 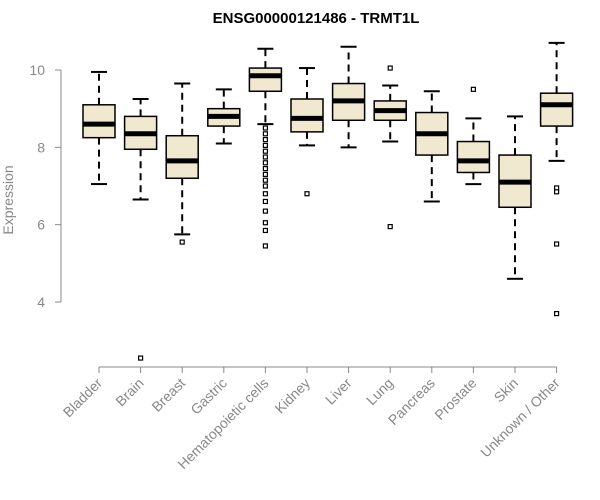 I want to click on y-axis-label: Expression, so click(x=8, y=199).